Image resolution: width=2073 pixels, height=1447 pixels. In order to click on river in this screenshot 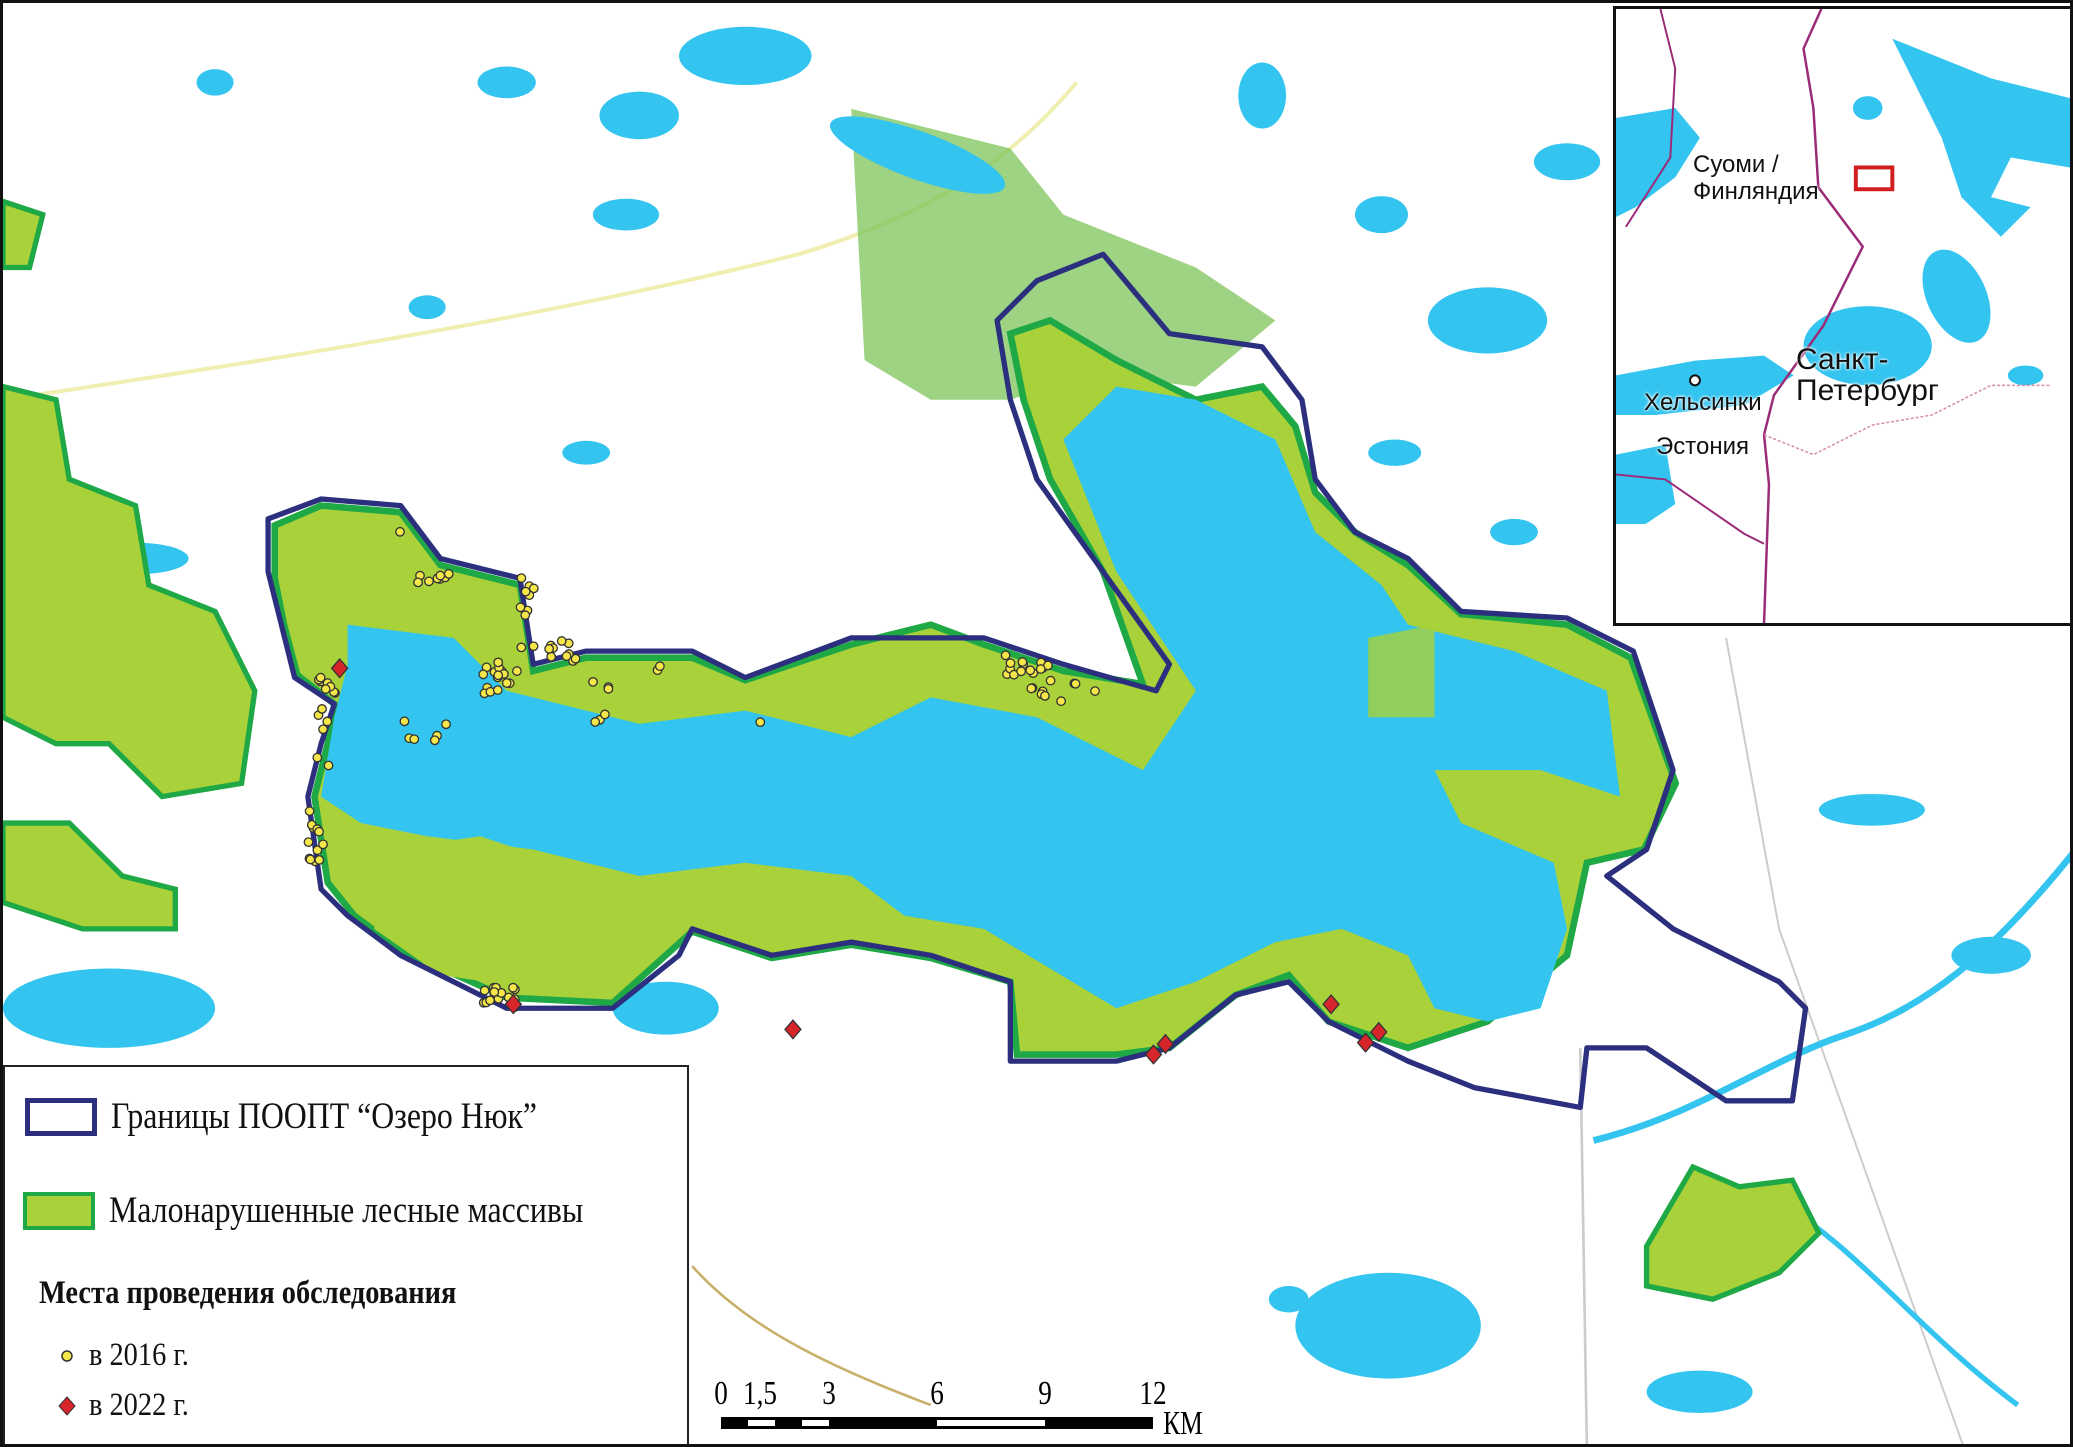, I will do `click(1831, 997)`.